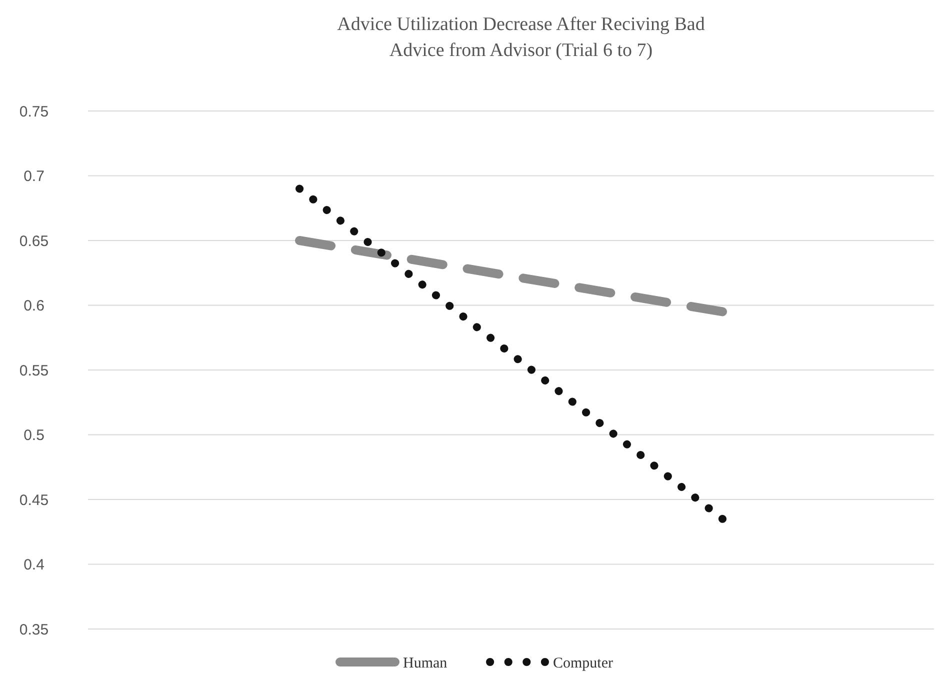  What do you see at coordinates (521, 37) in the screenshot?
I see `chart-title: Advice Utilization Decrease After Reciving Bad Advice from Advisor (Trial 6 to 7)` at bounding box center [521, 37].